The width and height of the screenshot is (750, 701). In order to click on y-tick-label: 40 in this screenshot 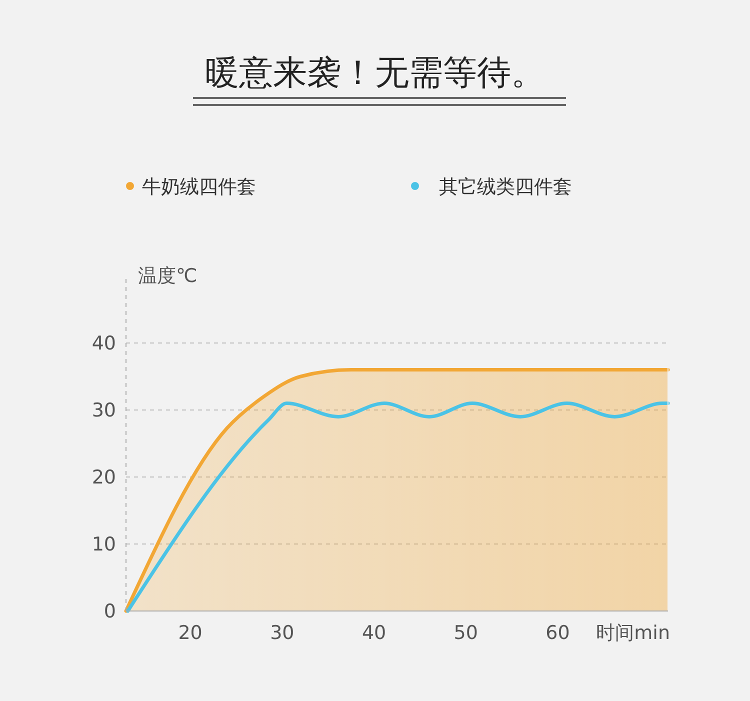, I will do `click(104, 343)`.